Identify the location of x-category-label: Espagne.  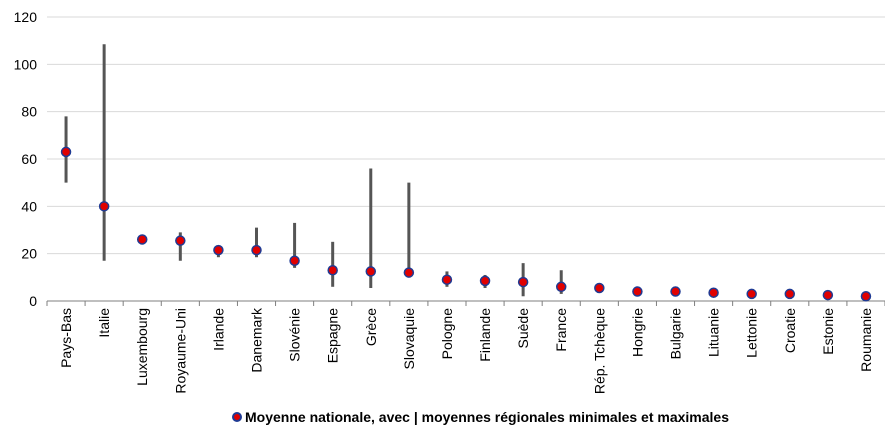
(333, 335).